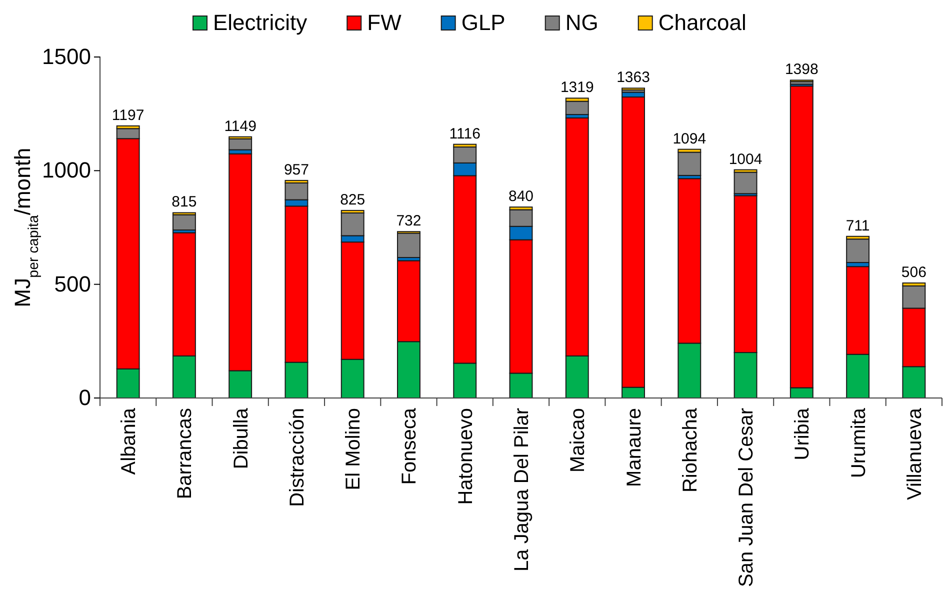 This screenshot has width=947, height=616. Describe the element at coordinates (521, 197) in the screenshot. I see `total-label: 840` at that location.